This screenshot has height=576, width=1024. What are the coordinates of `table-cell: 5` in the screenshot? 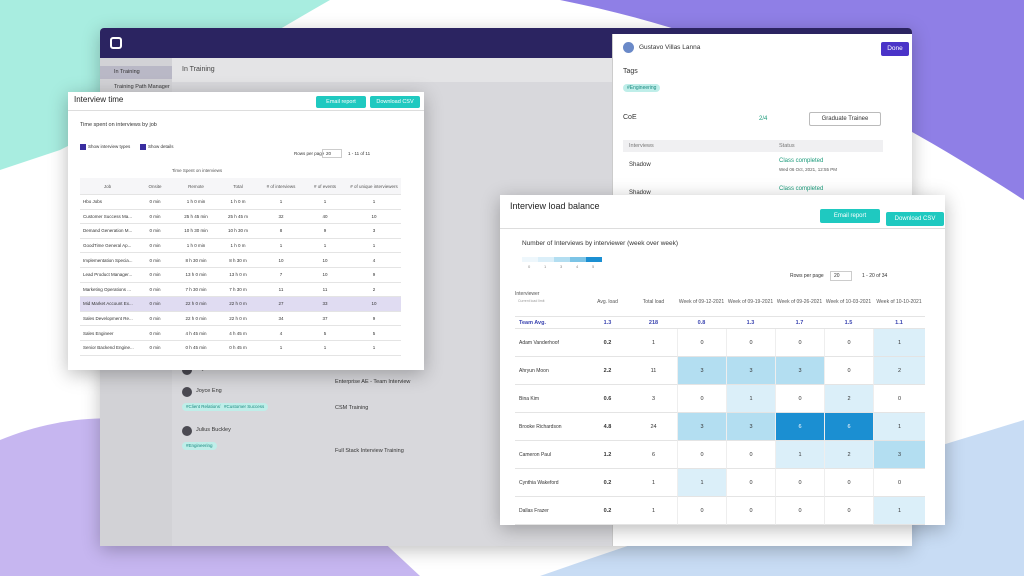 It's located at (325, 333).